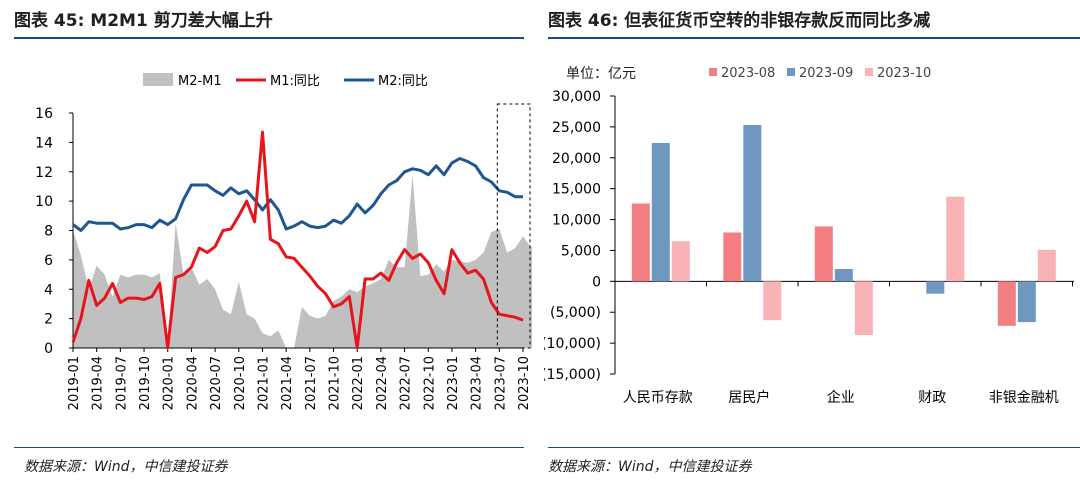 The width and height of the screenshot is (1080, 481). What do you see at coordinates (263, 383) in the screenshot?
I see `left-x-tick-label: 2021-01` at bounding box center [263, 383].